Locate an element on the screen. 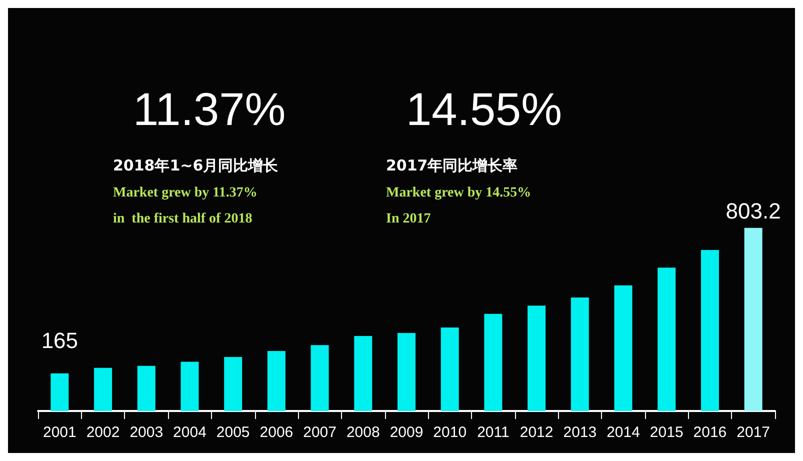  text: In 2017 is located at coordinates (408, 219).